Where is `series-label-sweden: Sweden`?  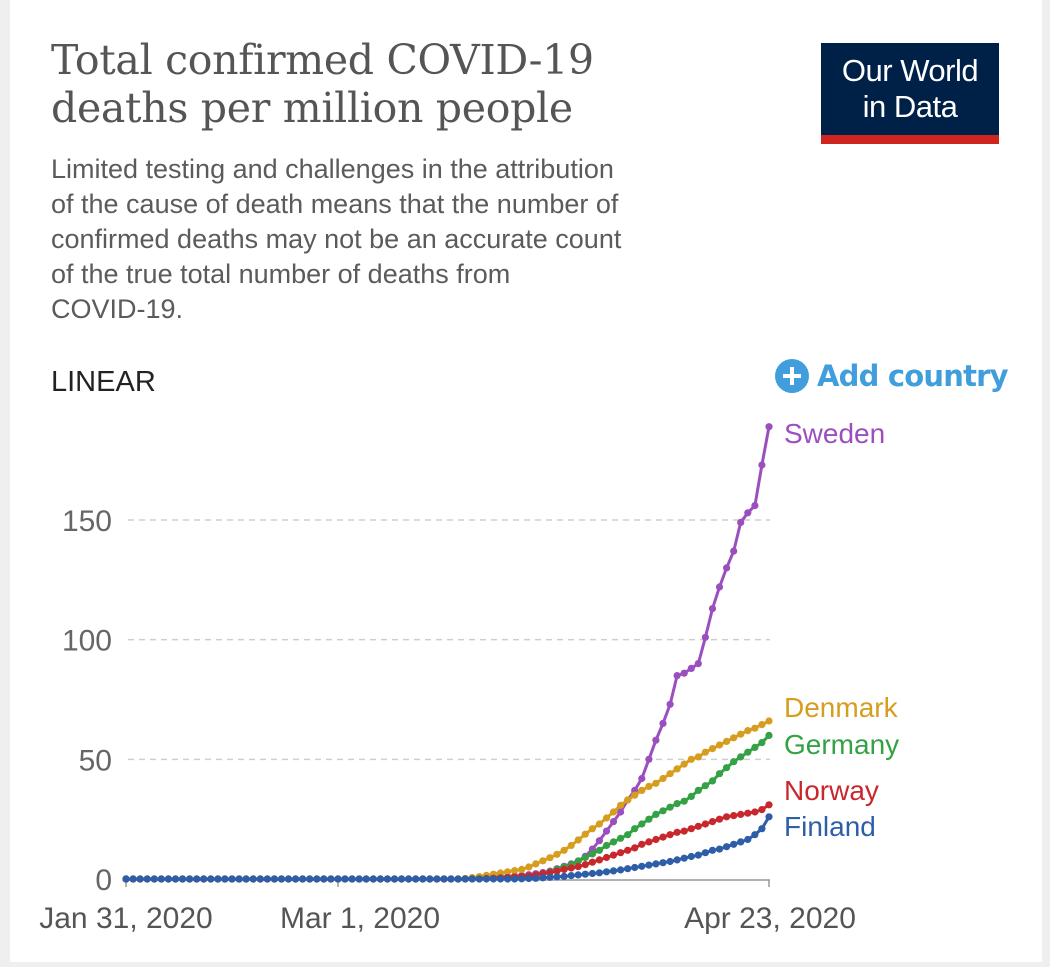 series-label-sweden: Sweden is located at coordinates (834, 433).